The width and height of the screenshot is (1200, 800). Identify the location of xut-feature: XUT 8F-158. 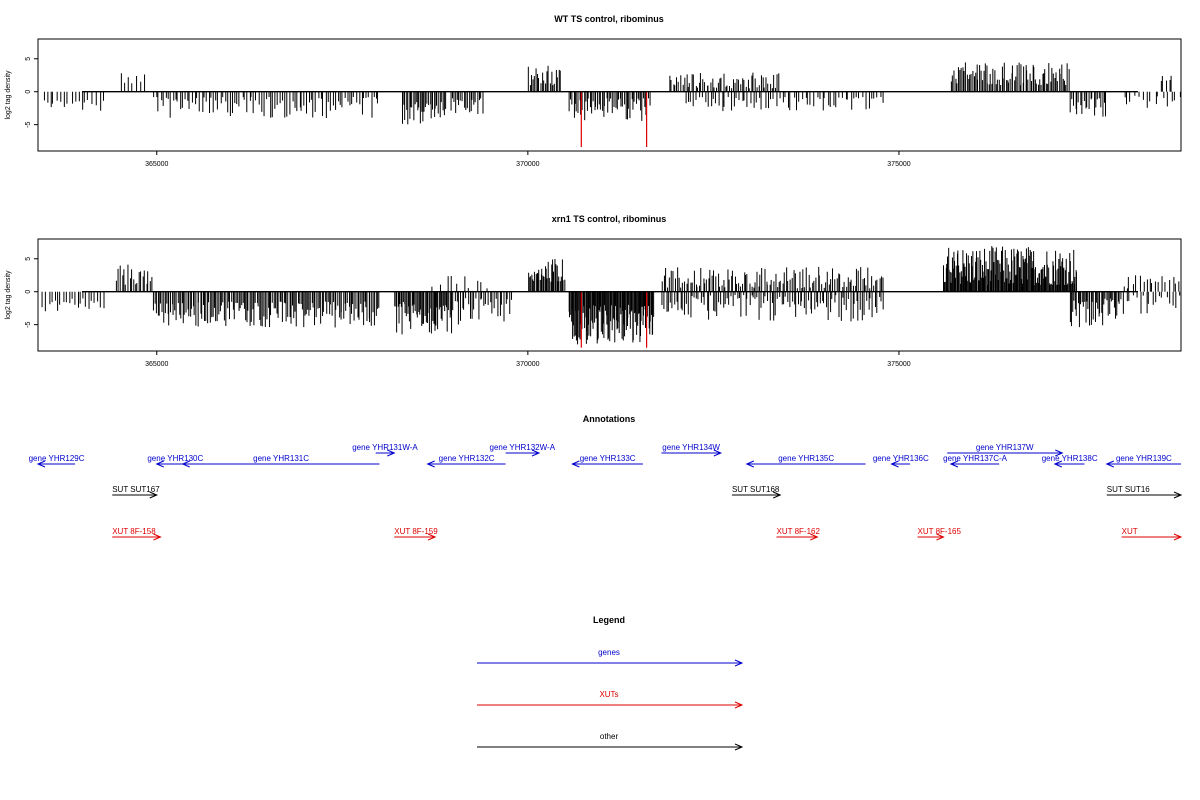
(137, 534).